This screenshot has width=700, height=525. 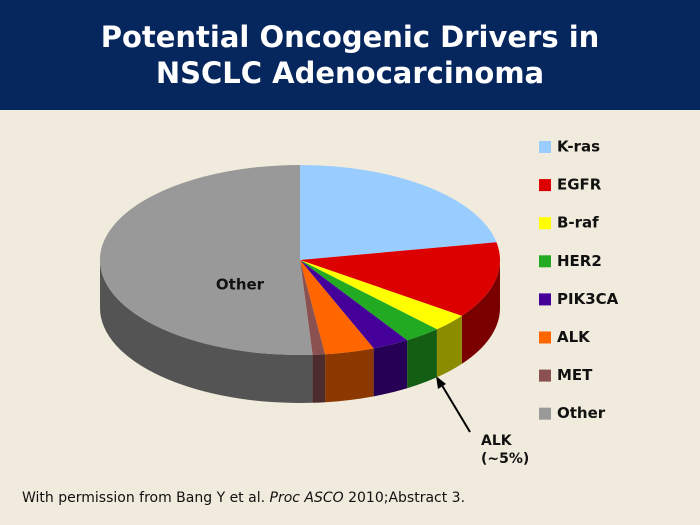 I want to click on legend-label: Other, so click(x=581, y=413).